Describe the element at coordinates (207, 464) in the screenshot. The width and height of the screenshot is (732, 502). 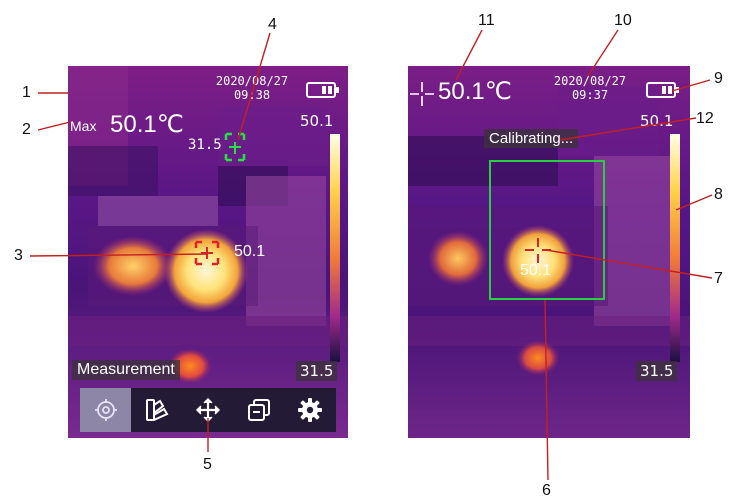
I see `callout-5: 5` at that location.